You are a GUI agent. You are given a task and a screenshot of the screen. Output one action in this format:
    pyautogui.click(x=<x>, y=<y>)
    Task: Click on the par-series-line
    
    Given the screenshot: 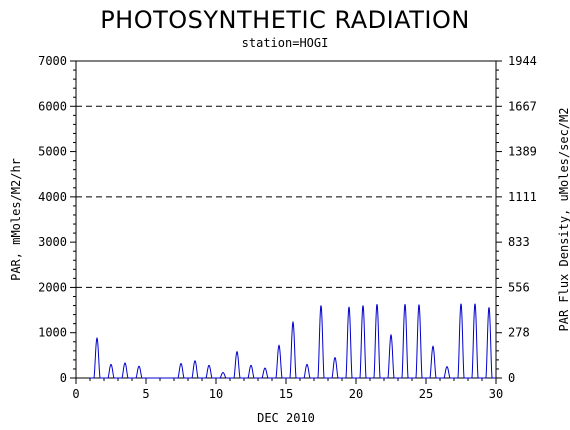 What is the action you would take?
    pyautogui.click(x=293, y=341)
    